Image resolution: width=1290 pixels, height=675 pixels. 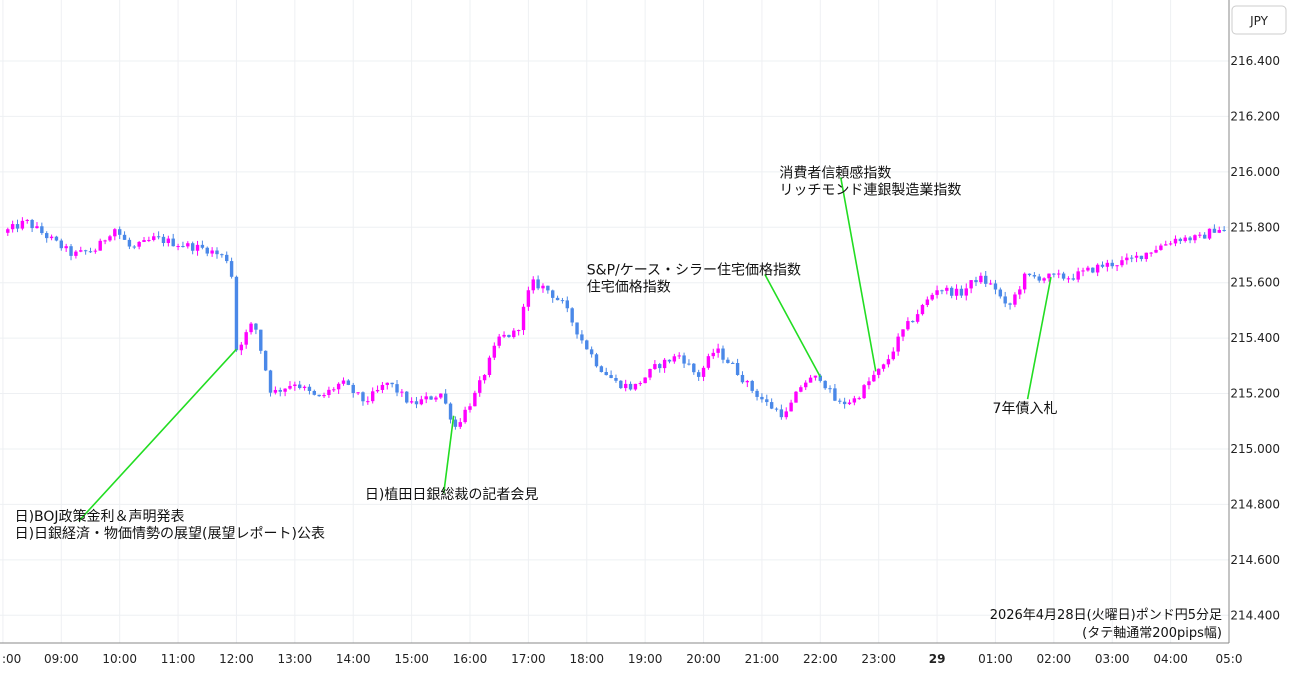 What do you see at coordinates (100, 516) in the screenshot?
I see `annotation-label: 日)BOJ政策金利＆声明発表` at bounding box center [100, 516].